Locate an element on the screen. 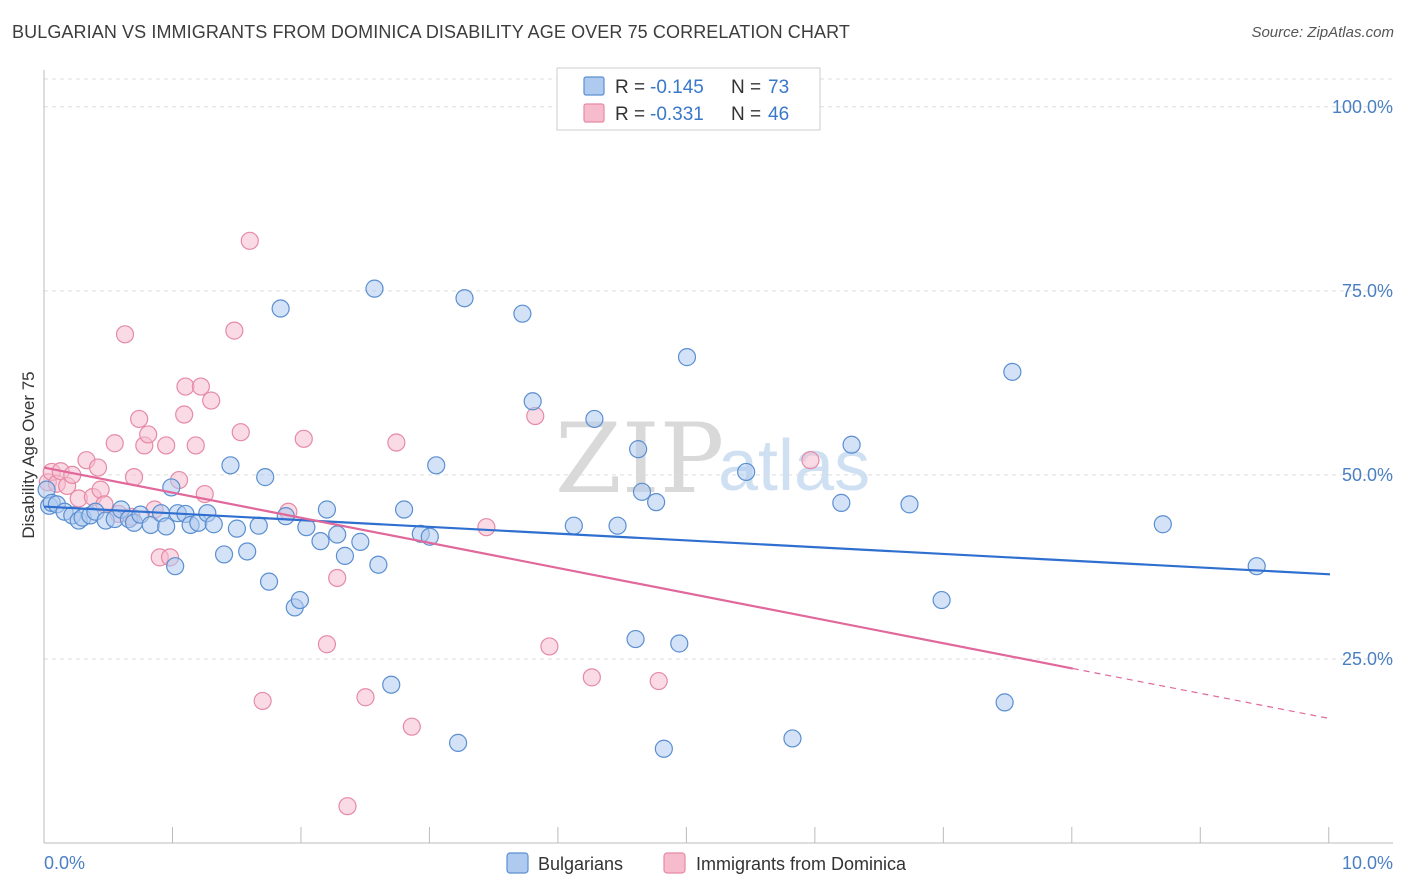  legend-swatch-pink is located at coordinates (594, 113).